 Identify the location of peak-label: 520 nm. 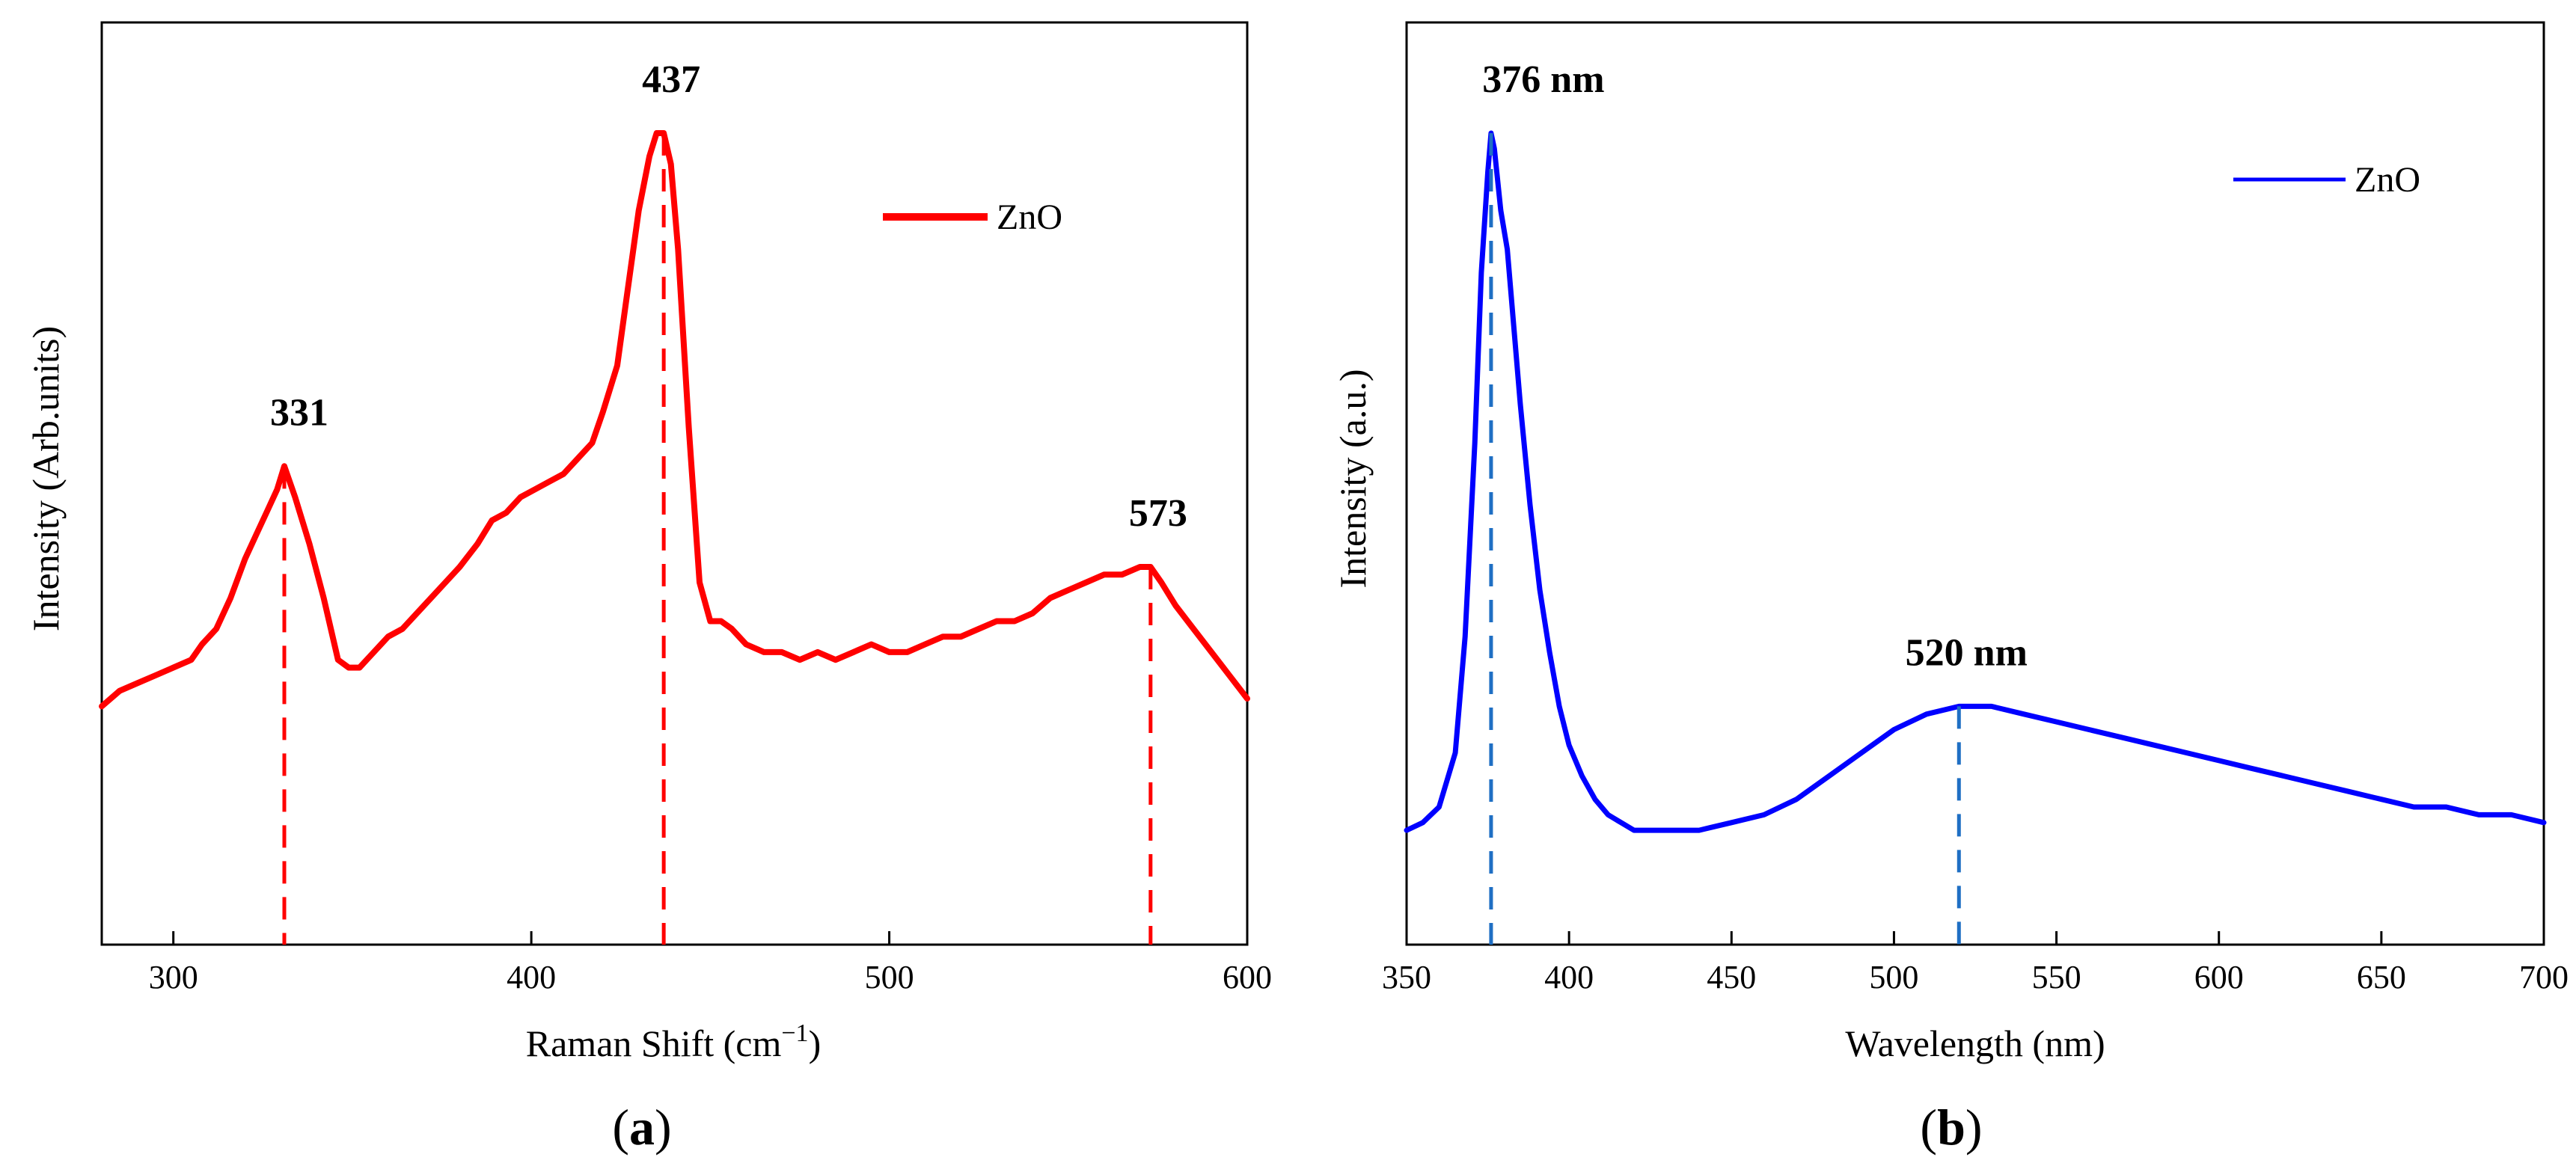
(1967, 652).